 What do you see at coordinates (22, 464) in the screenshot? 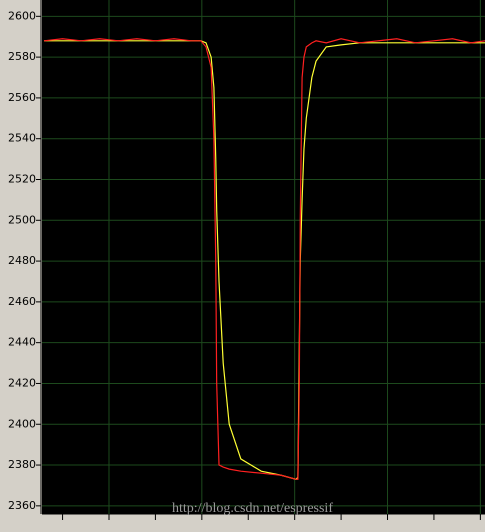
I see `y-tick-label: 2380` at bounding box center [22, 464].